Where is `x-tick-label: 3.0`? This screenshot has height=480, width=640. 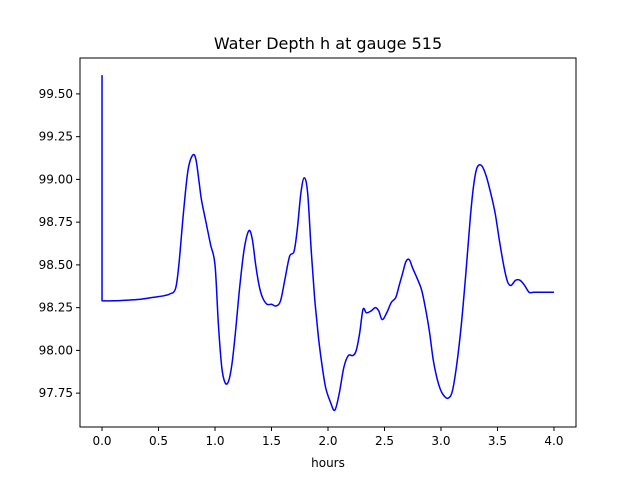 x-tick-label: 3.0 is located at coordinates (440, 441).